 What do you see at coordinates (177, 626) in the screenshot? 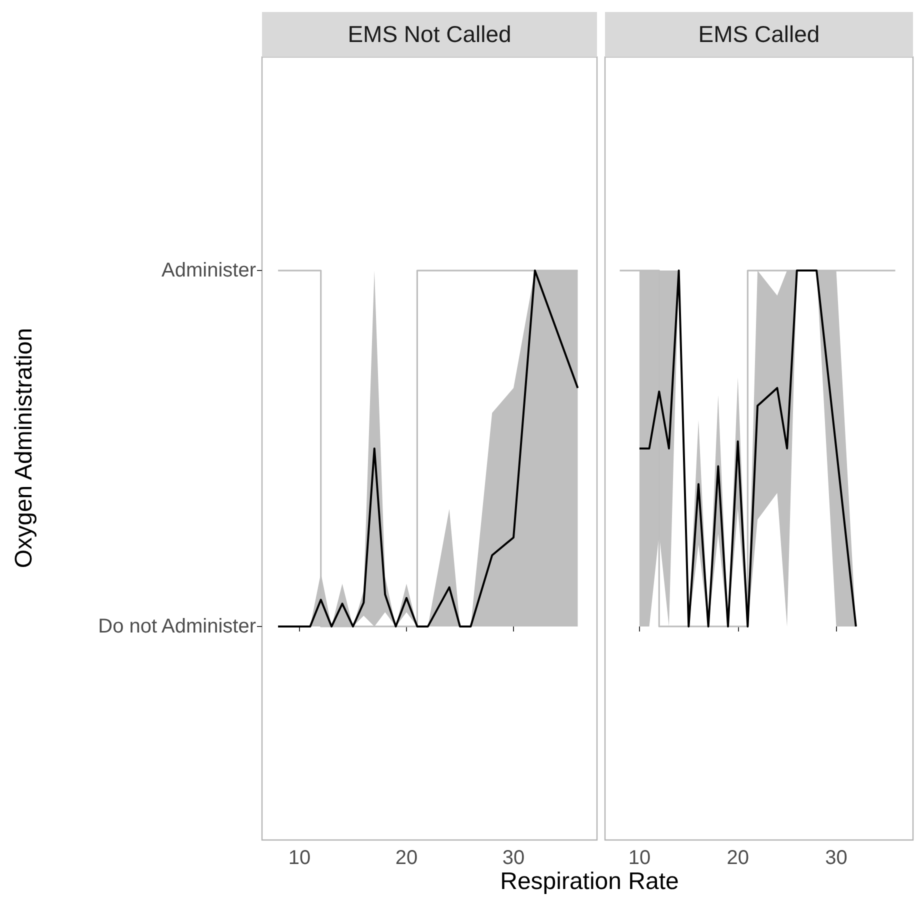
I see `text: Do not Administer` at bounding box center [177, 626].